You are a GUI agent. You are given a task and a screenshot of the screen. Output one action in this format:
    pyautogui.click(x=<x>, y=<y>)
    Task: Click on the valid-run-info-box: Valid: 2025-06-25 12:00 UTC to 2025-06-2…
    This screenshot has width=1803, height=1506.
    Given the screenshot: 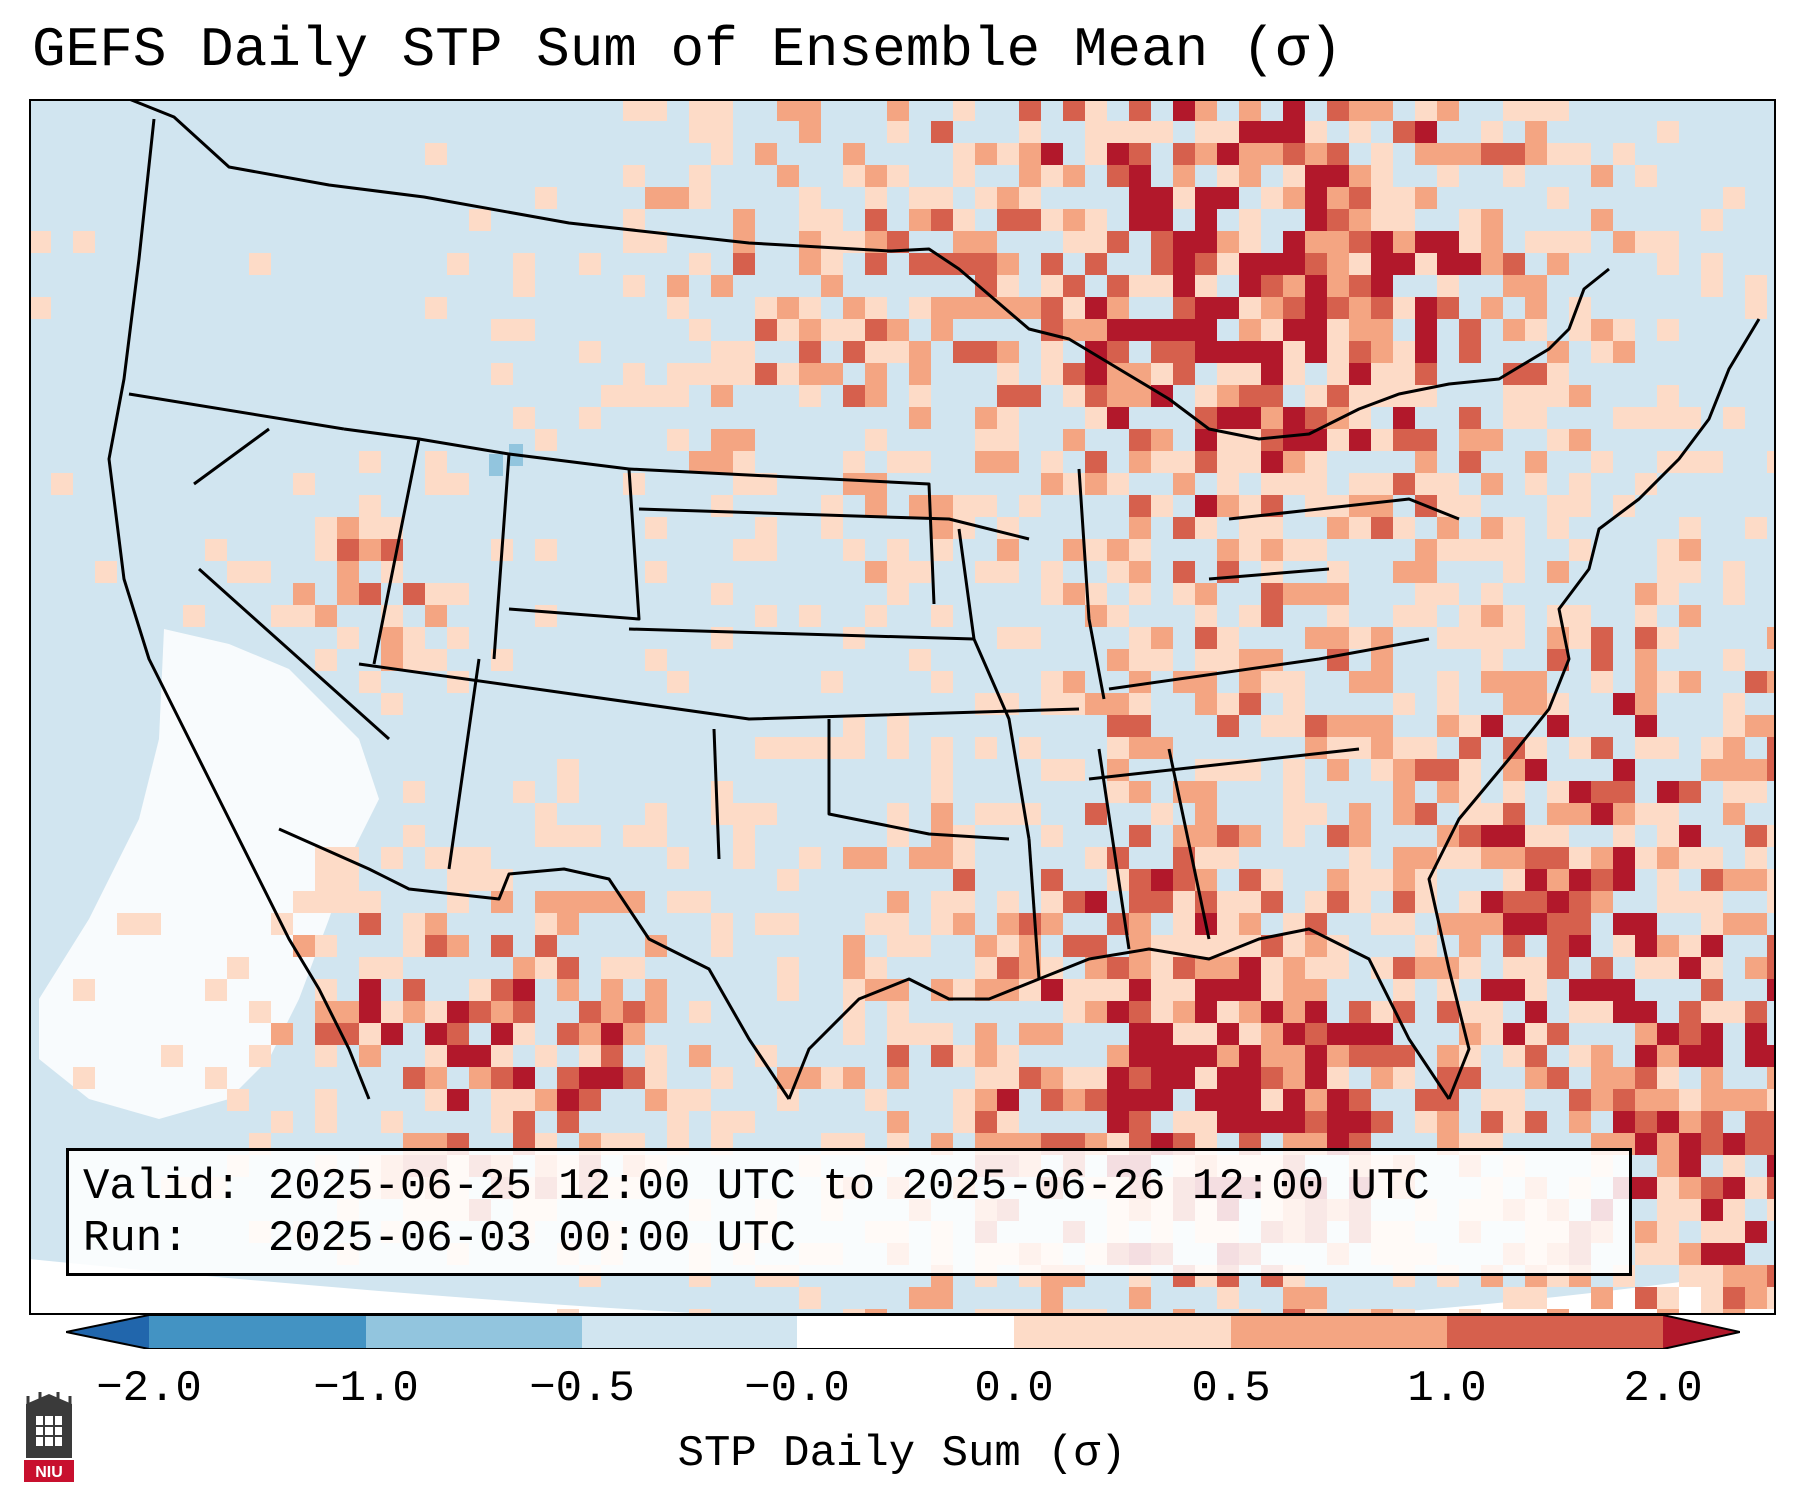 What is the action you would take?
    pyautogui.click(x=849, y=1212)
    